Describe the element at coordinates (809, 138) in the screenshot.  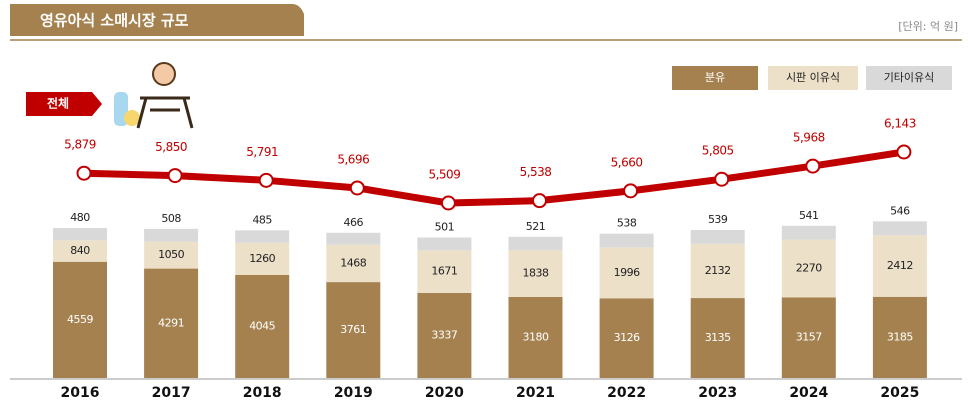
I see `total-value-label: 5,968` at that location.